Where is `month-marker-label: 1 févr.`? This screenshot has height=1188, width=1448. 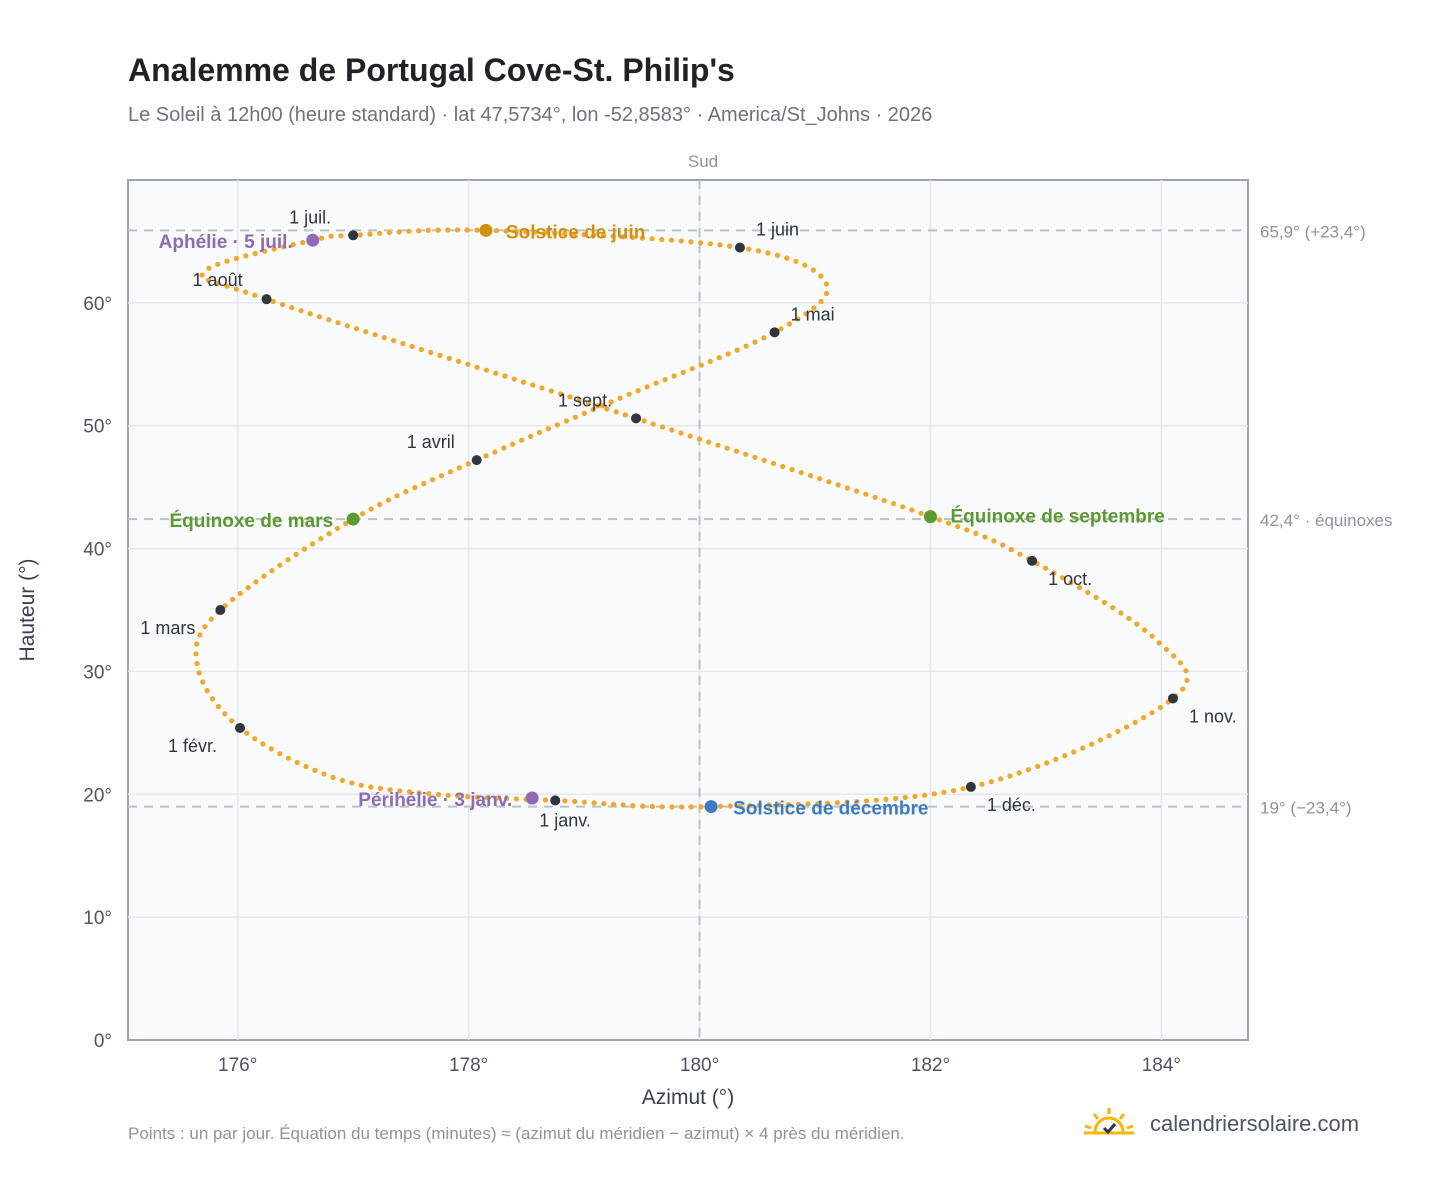 month-marker-label: 1 févr. is located at coordinates (192, 746).